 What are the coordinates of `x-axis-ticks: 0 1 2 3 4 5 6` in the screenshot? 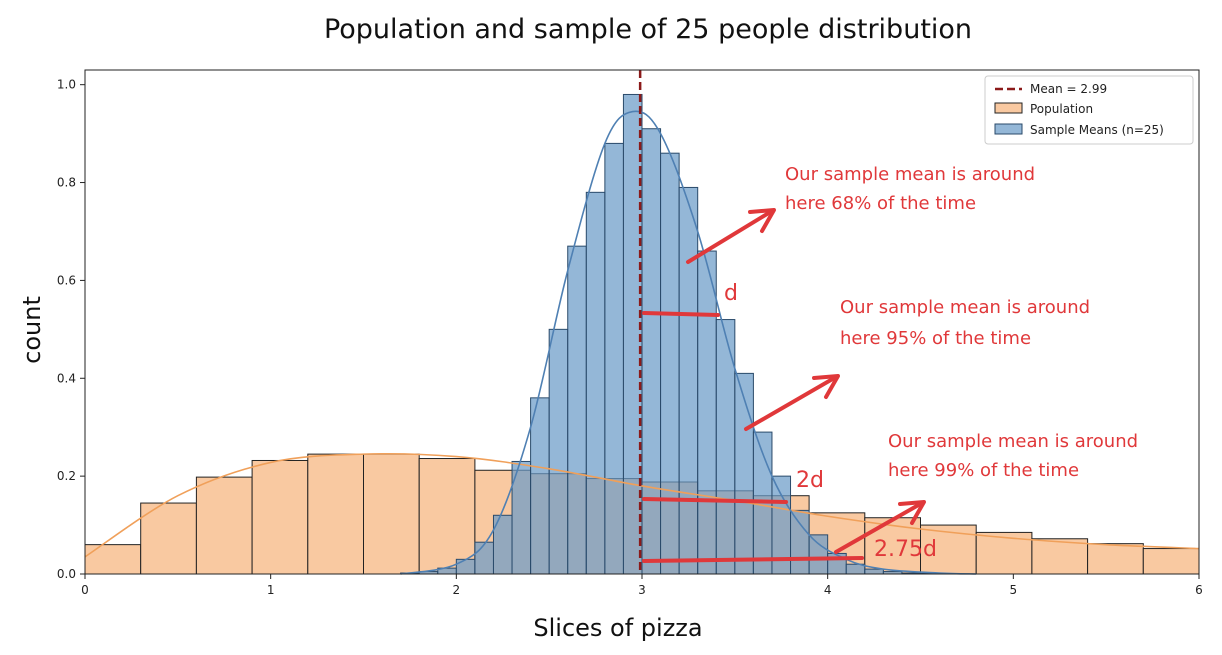 It's located at (642, 585).